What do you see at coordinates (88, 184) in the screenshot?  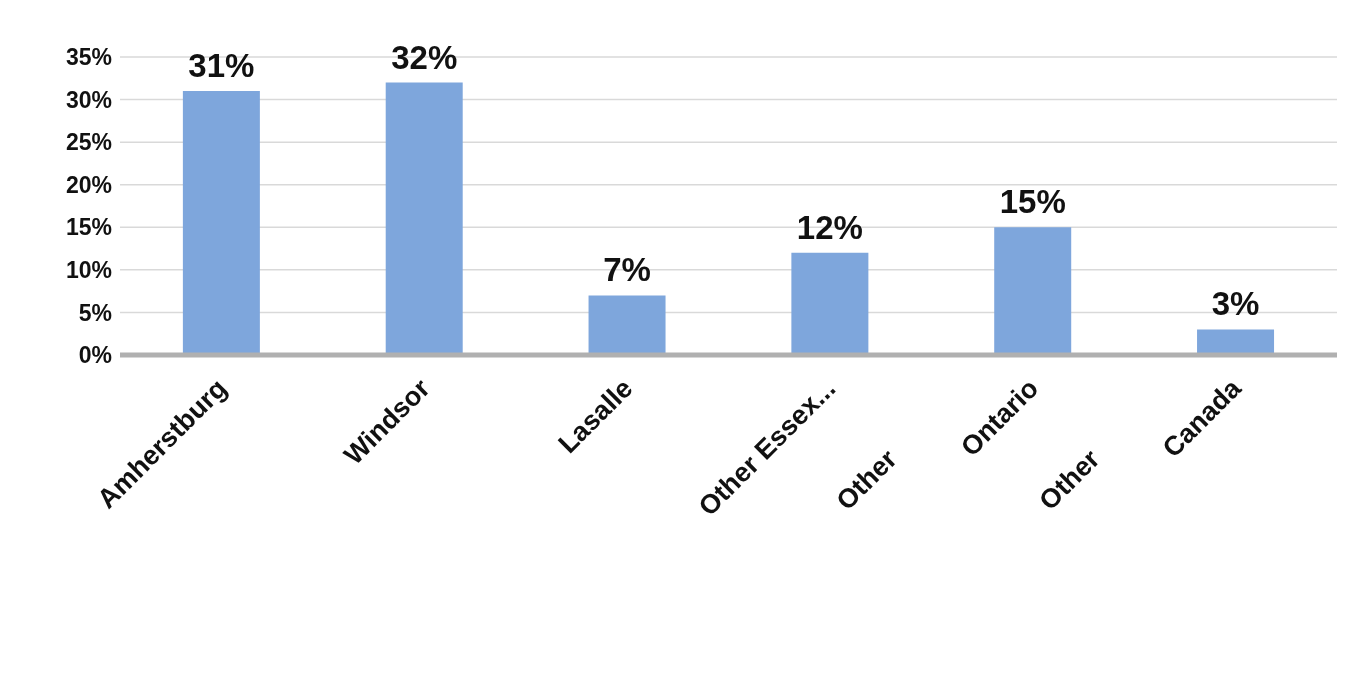 I see `y-tick-label: 20%` at bounding box center [88, 184].